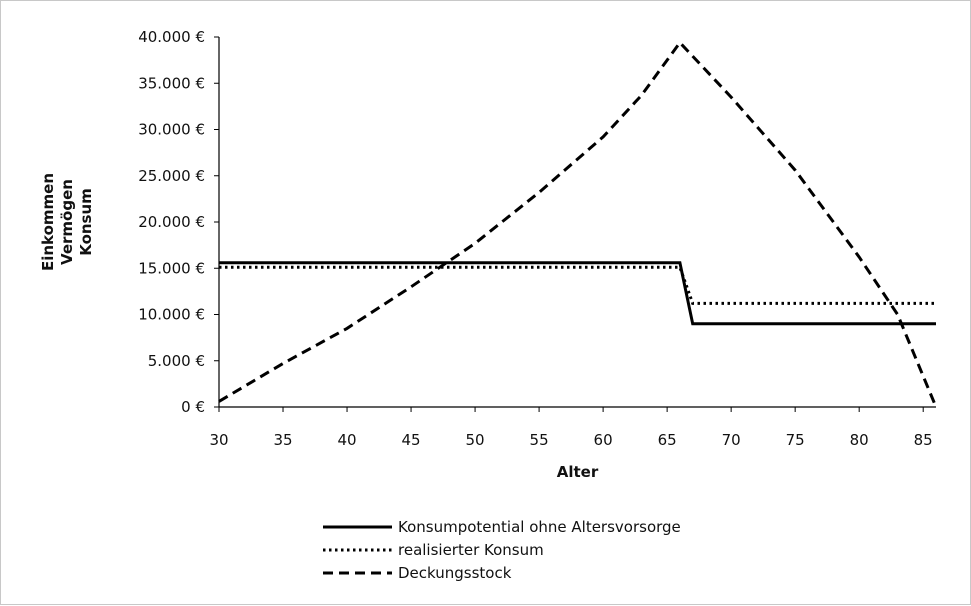 The image size is (971, 606). What do you see at coordinates (731, 440) in the screenshot?
I see `x-tick-label: 70` at bounding box center [731, 440].